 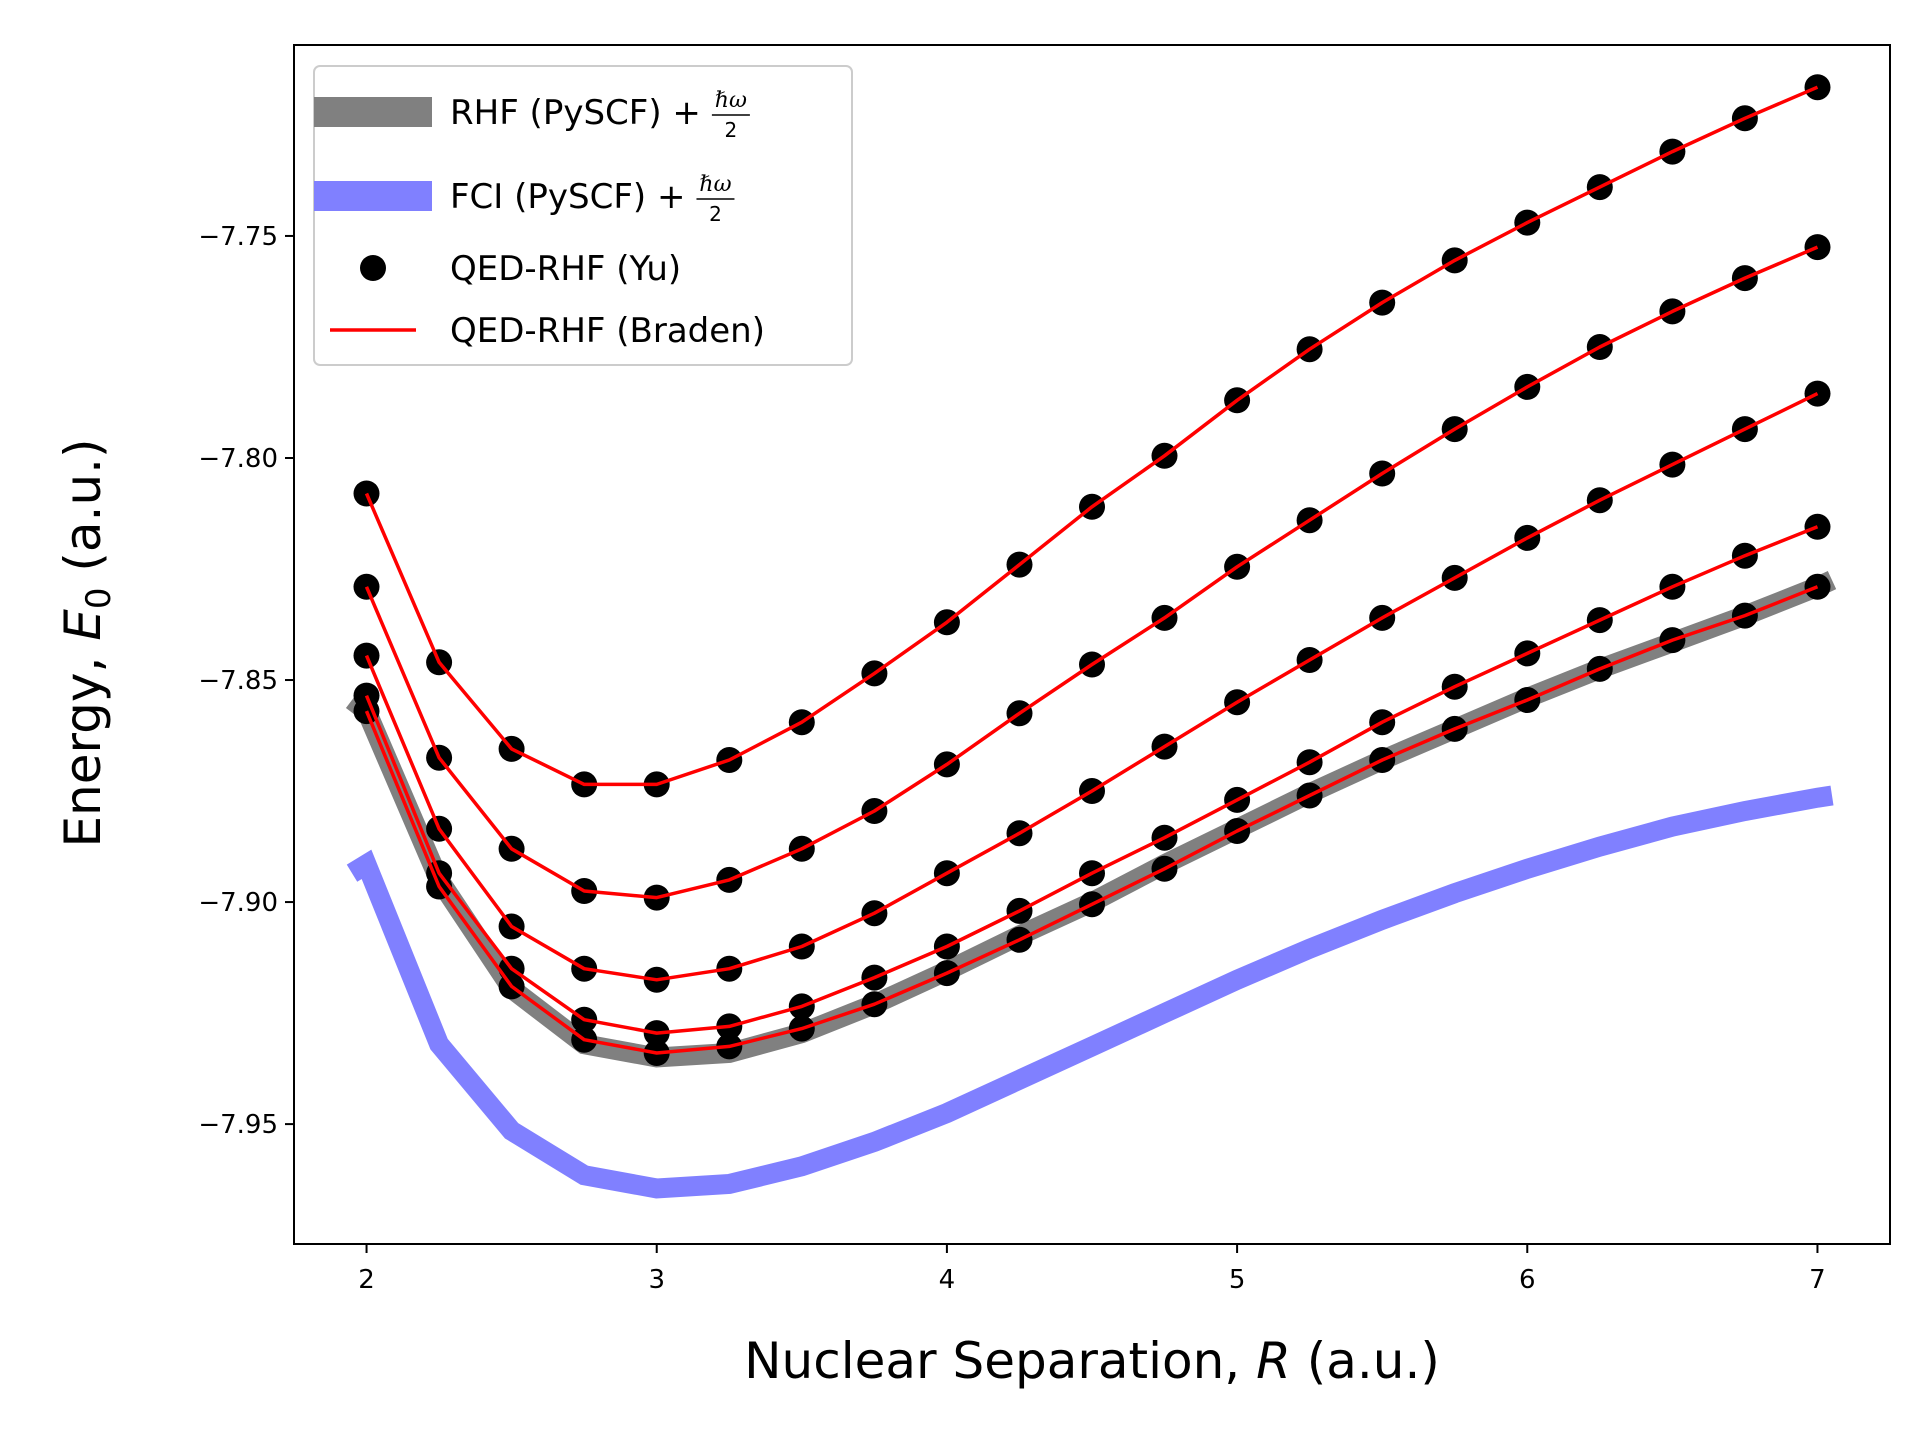 I want to click on y-axis: −7.75 −7.80 −7.85 −7.90 −7.95, so click(x=246, y=681).